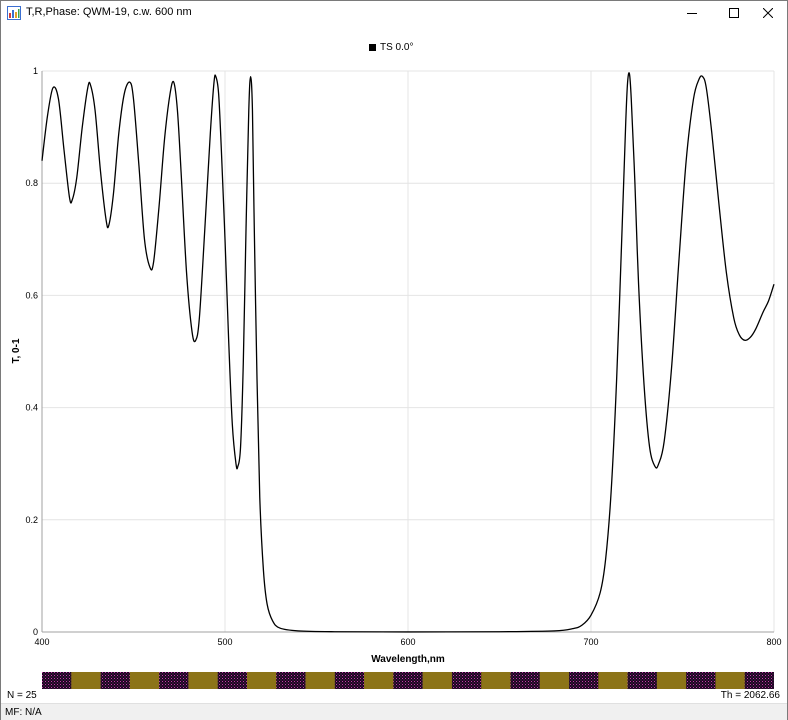 The width and height of the screenshot is (788, 720). I want to click on y-tick-label: 1, so click(35, 71).